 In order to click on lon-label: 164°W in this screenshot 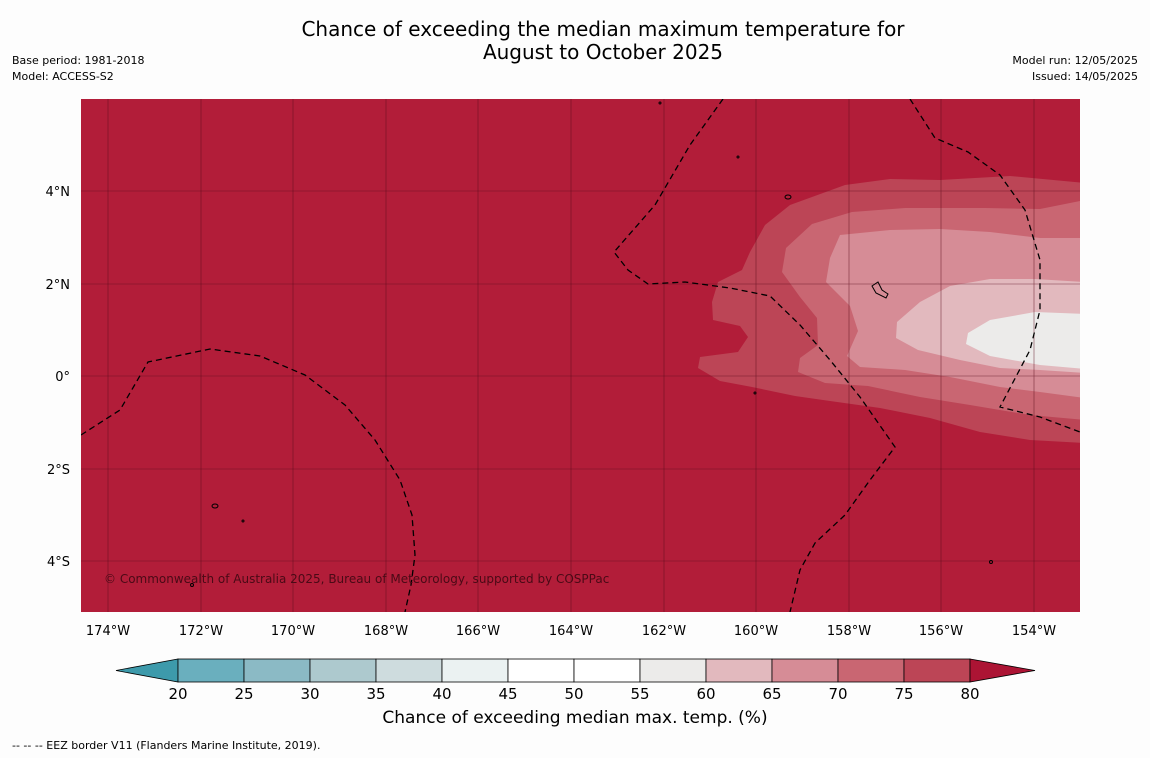, I will do `click(571, 631)`.